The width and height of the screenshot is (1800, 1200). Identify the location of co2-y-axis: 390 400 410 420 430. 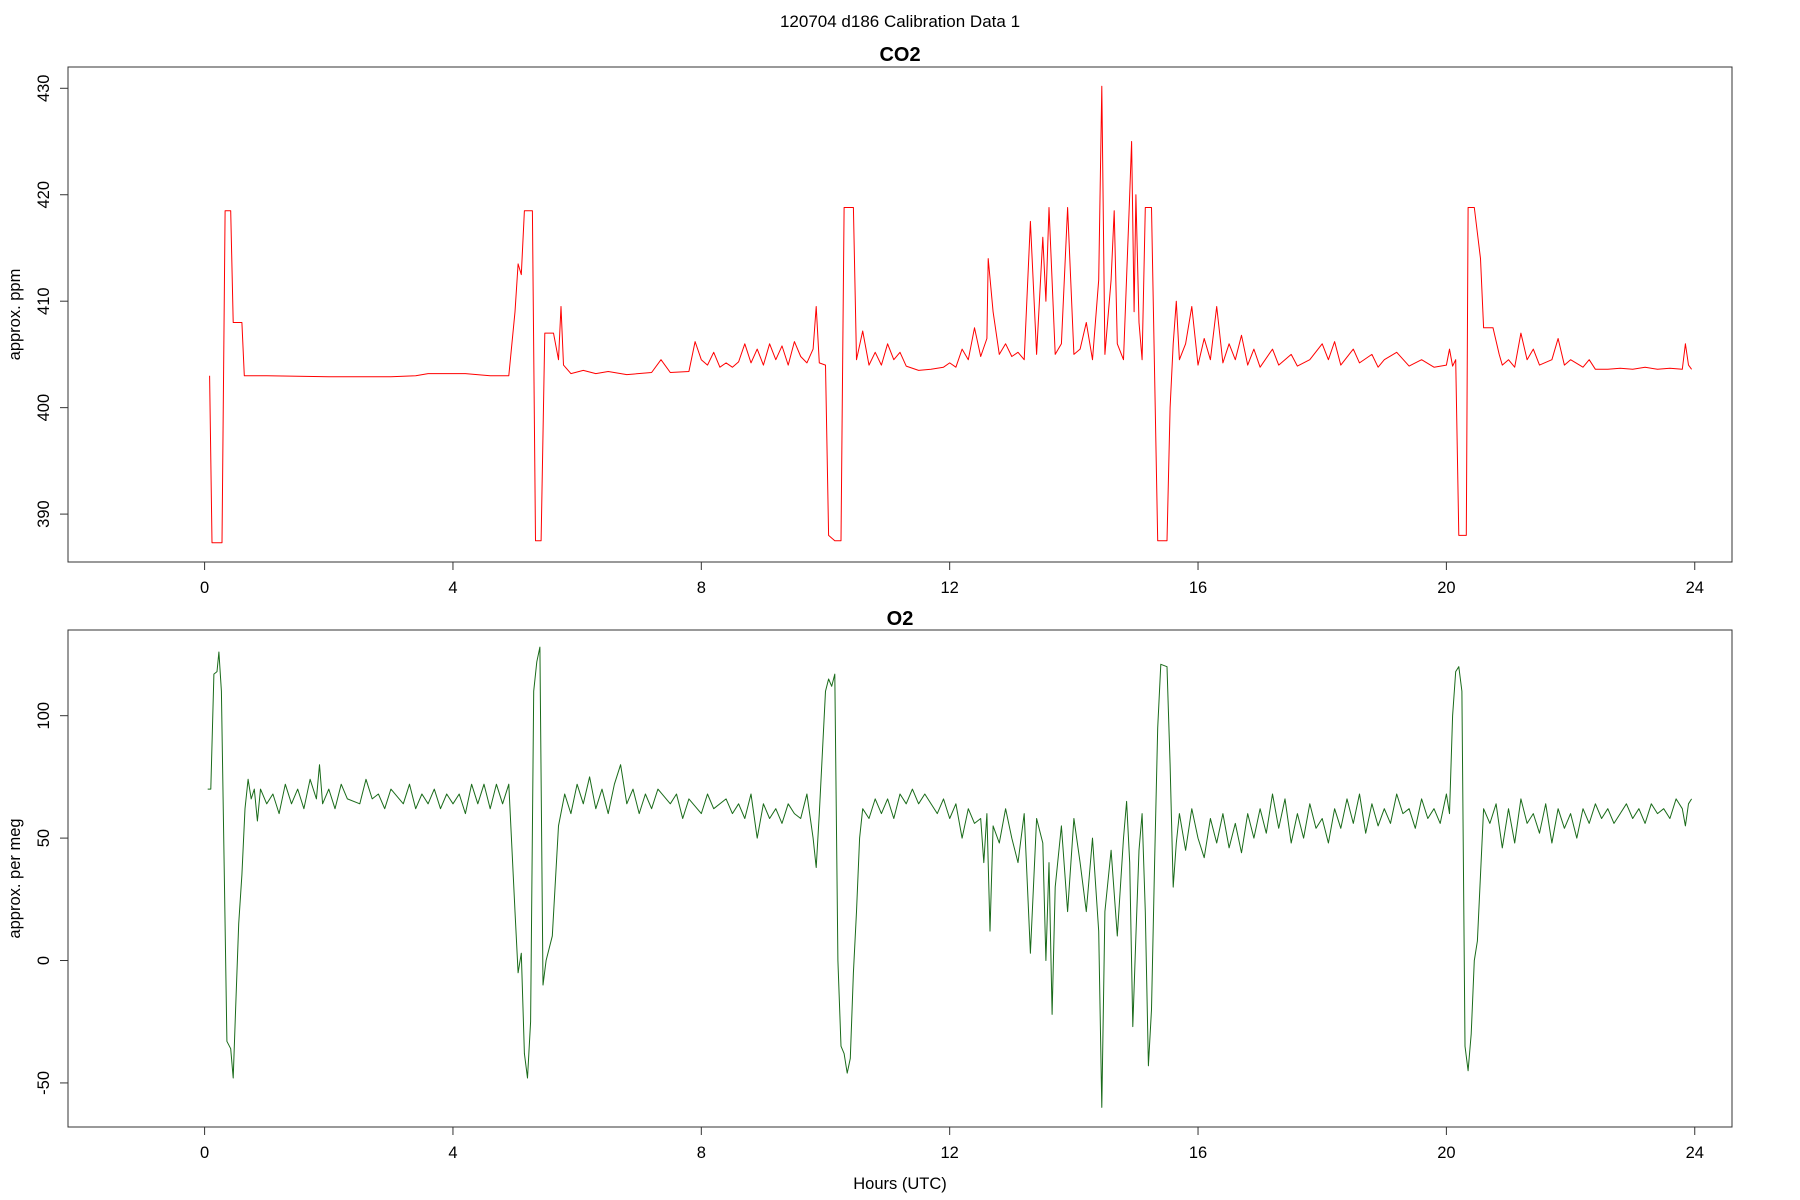
(51, 301).